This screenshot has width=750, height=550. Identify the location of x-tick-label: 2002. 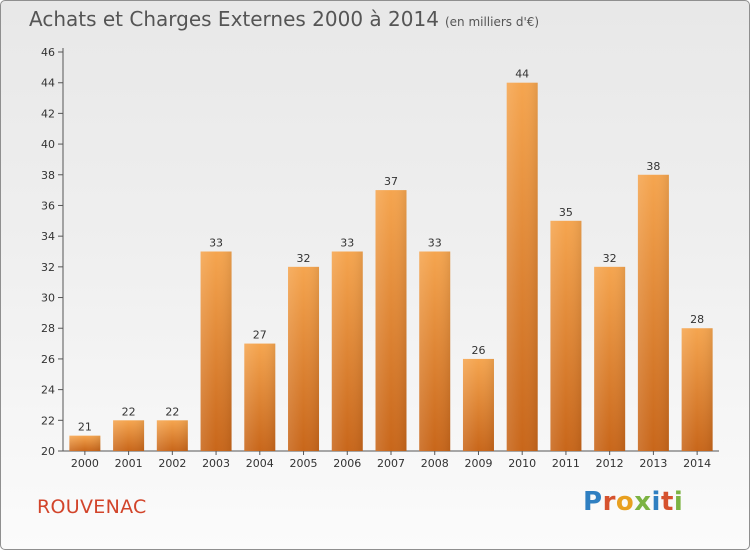
(172, 463).